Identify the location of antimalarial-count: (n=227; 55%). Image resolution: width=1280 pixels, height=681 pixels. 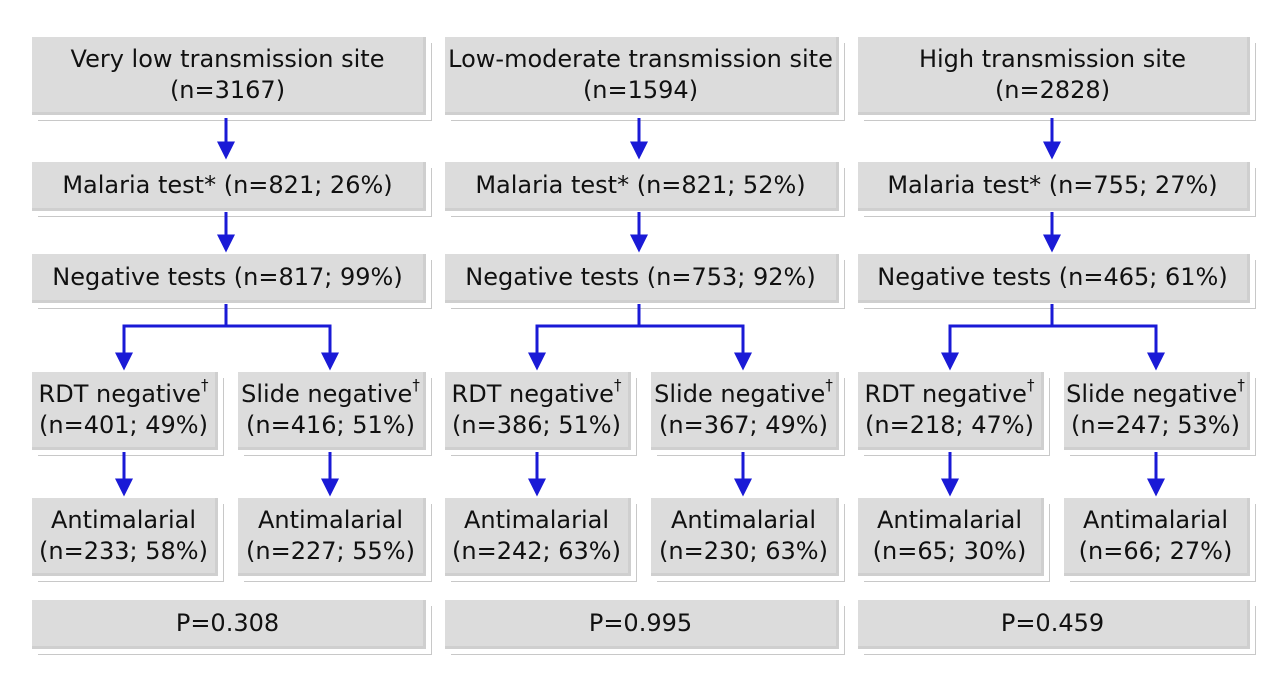
(330, 550).